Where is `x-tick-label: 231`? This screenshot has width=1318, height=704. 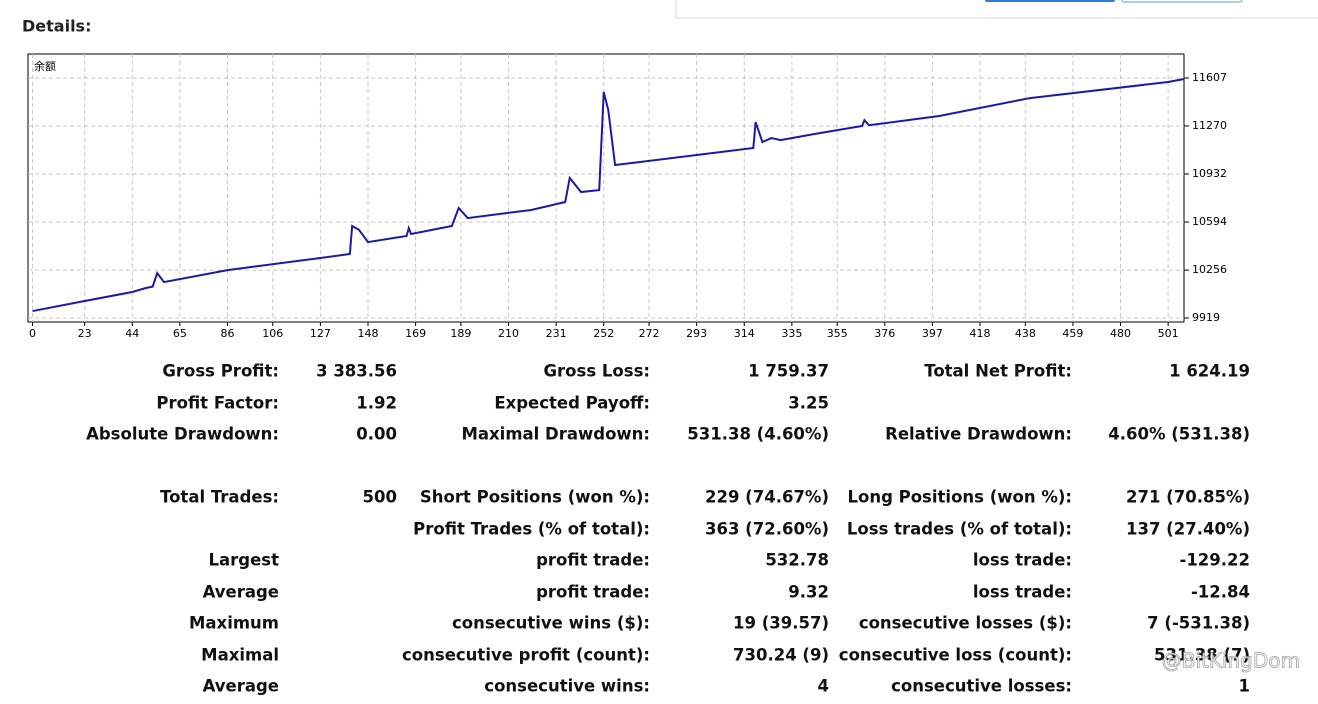
x-tick-label: 231 is located at coordinates (556, 333).